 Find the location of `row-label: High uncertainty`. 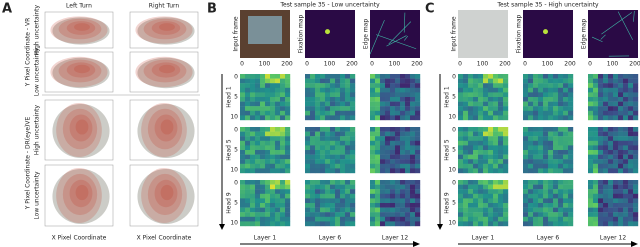

row-label: High uncertainty is located at coordinates (37, 29).